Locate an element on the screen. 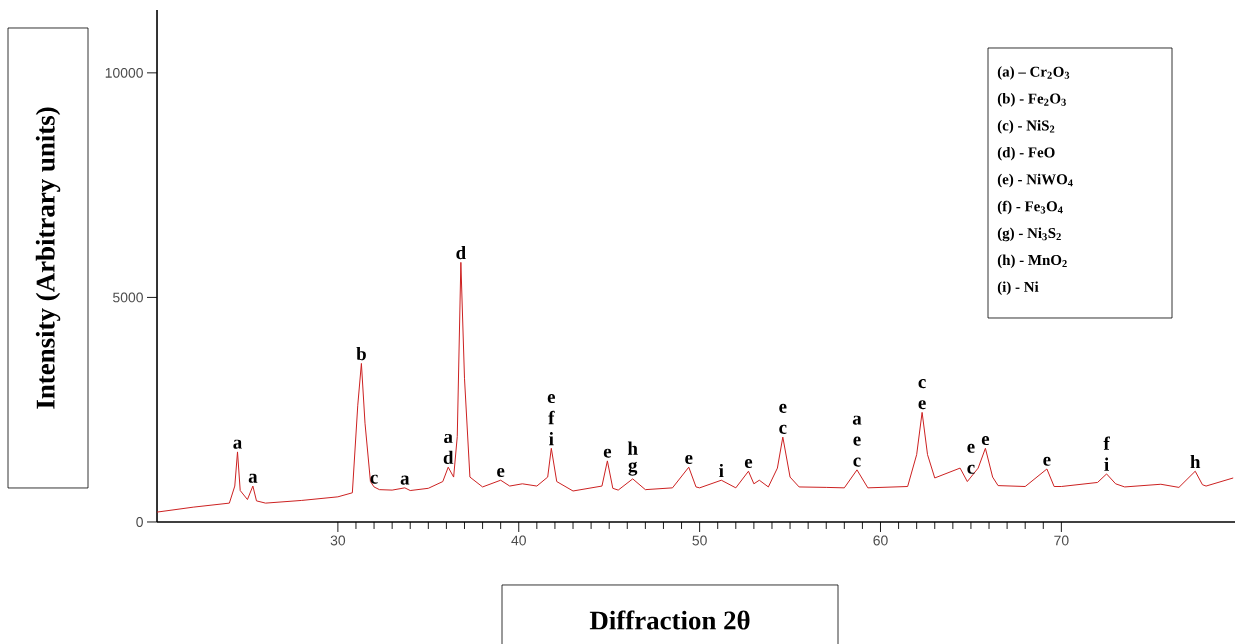 The image size is (1235, 644). annotation: (f) - Fe$_{3}$O$_{4}$ is located at coordinates (1030, 207).